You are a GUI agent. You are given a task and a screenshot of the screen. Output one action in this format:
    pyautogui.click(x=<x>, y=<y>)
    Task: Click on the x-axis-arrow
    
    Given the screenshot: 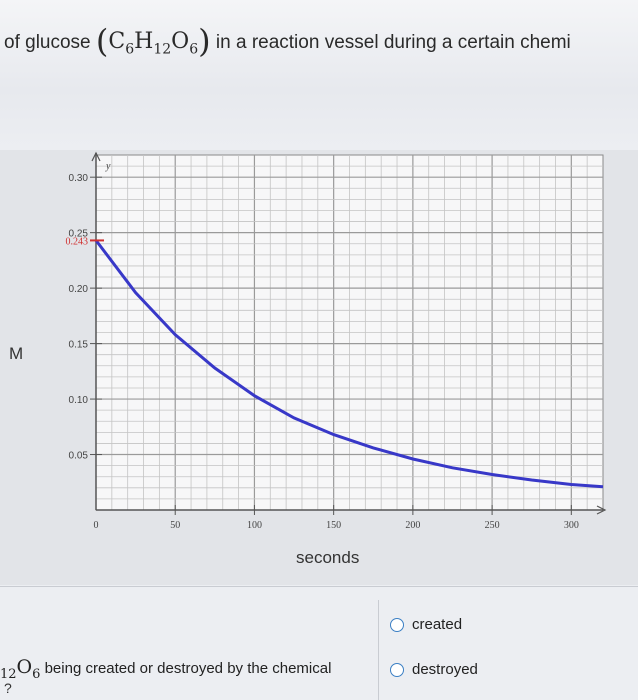 What is the action you would take?
    pyautogui.click(x=601, y=510)
    